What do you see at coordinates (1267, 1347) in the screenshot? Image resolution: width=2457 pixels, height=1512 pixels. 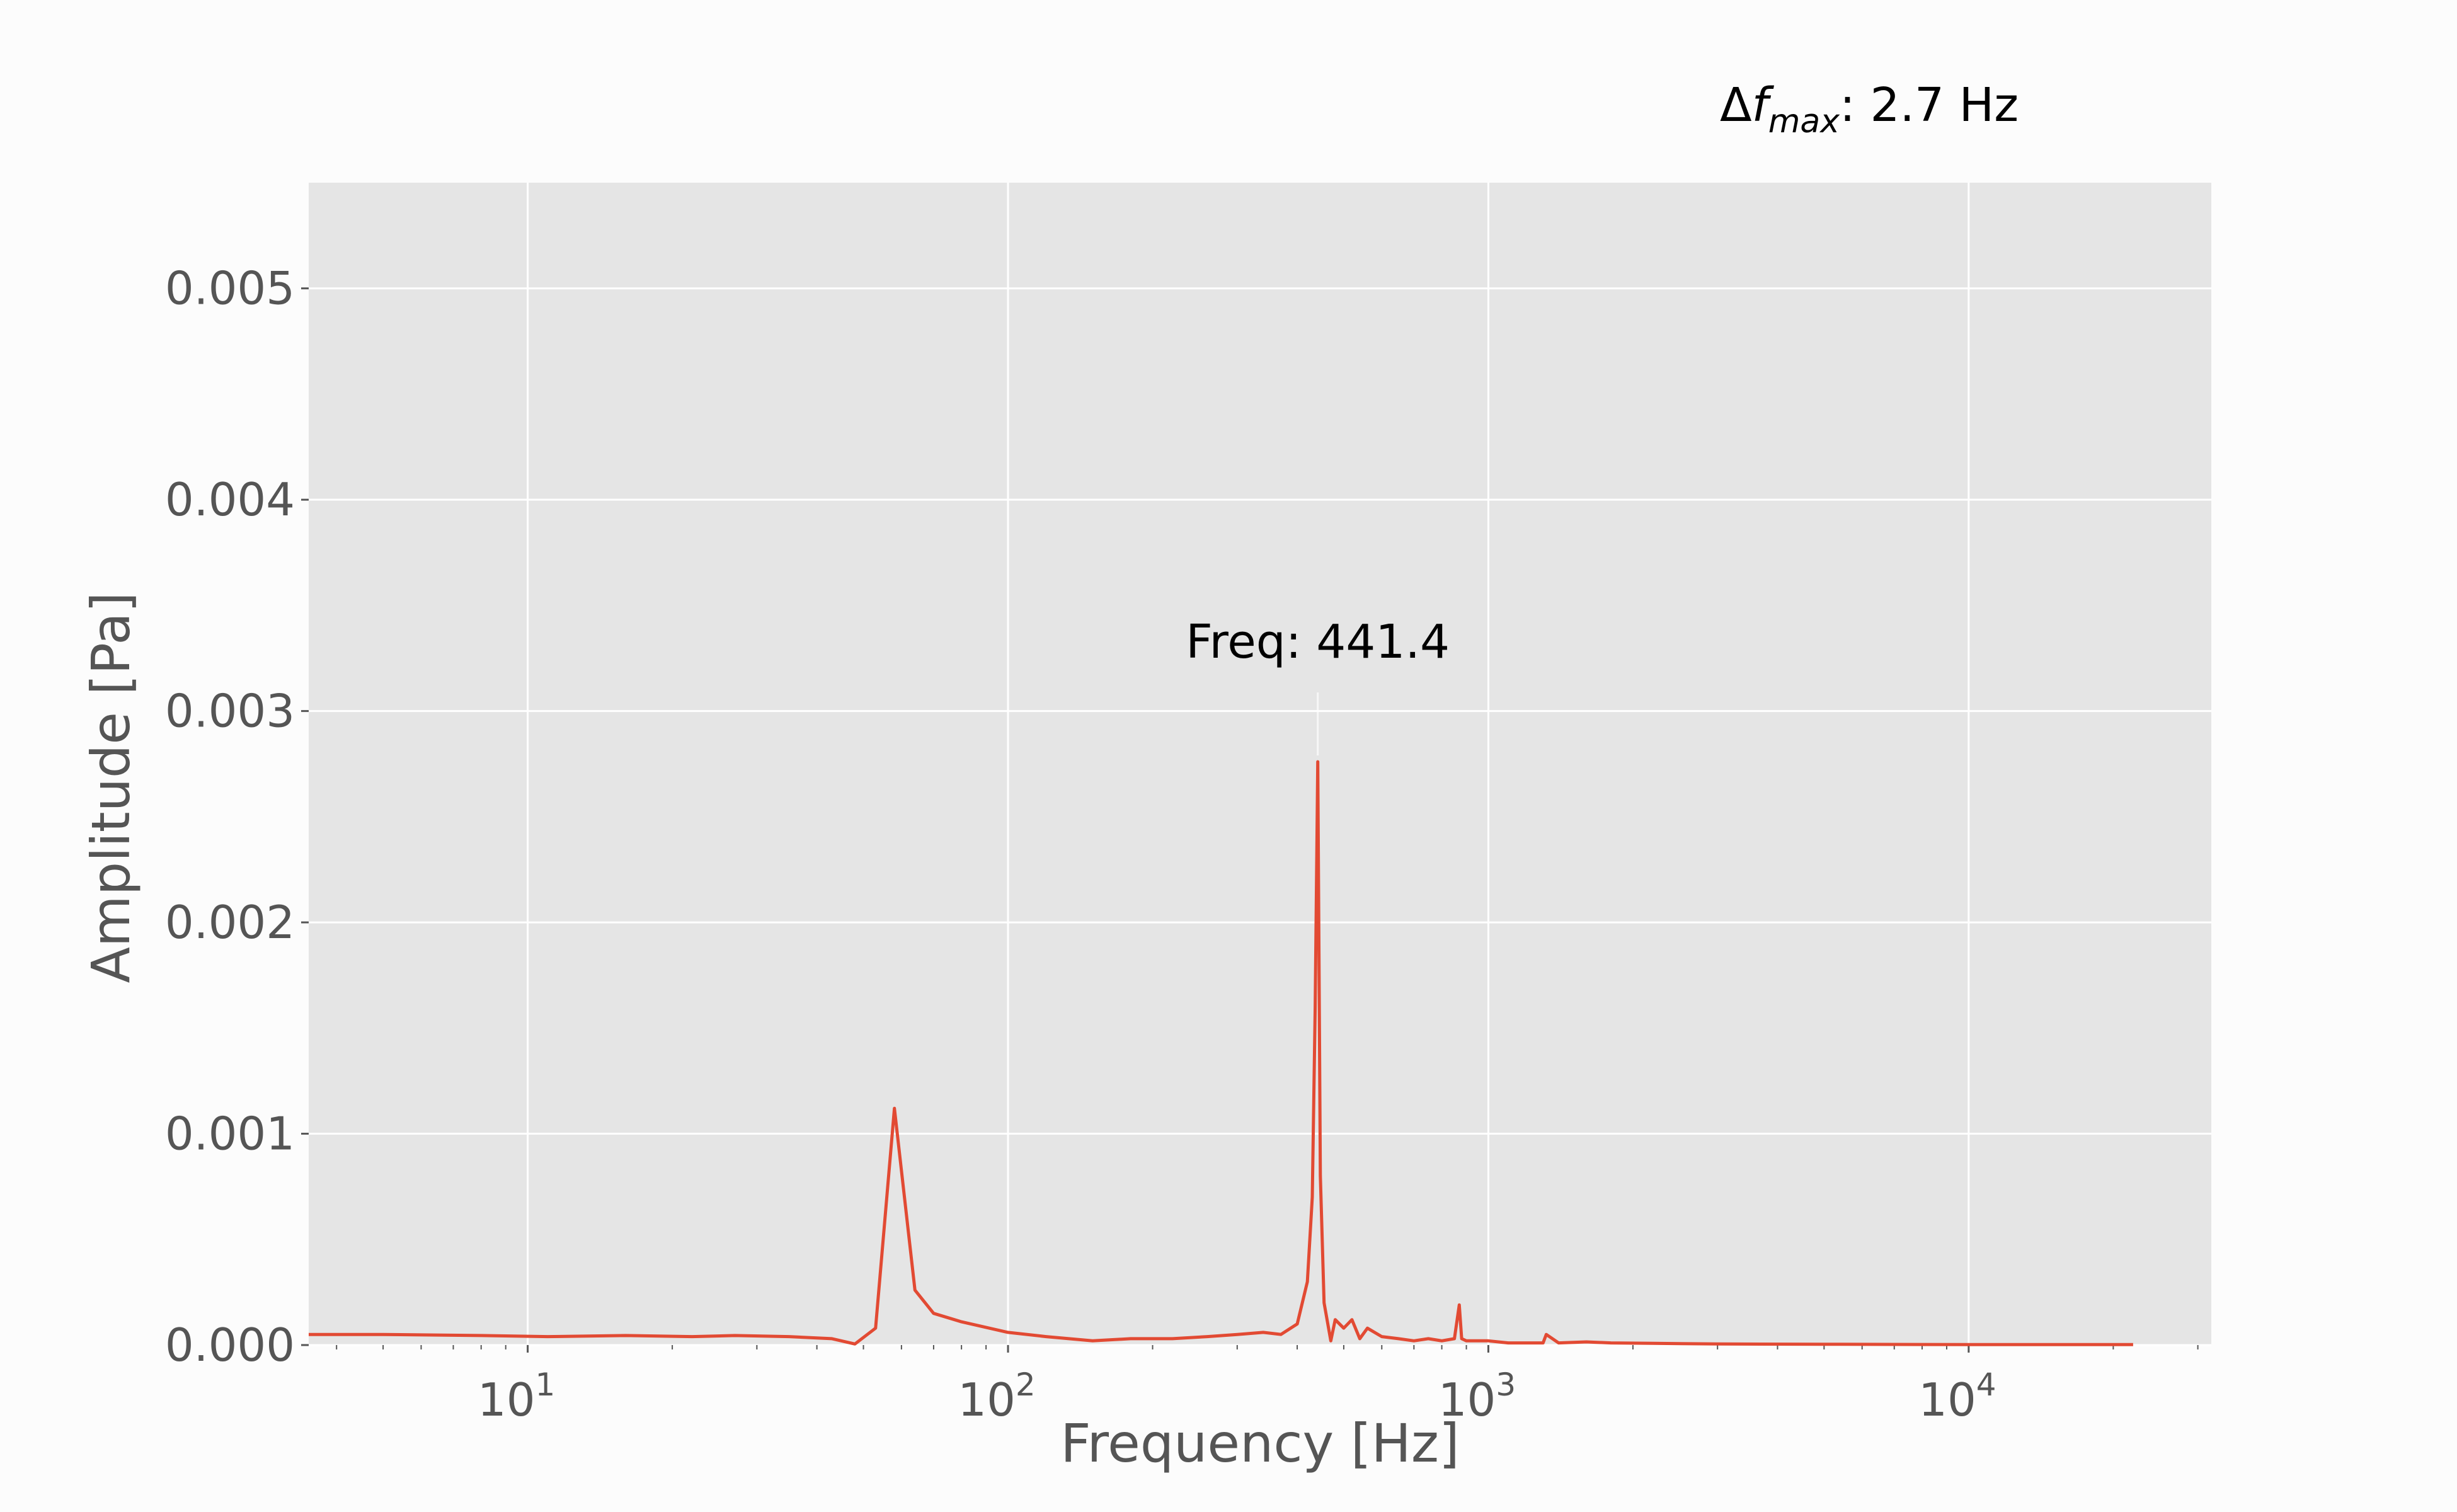 I see `x-minor-ticks` at bounding box center [1267, 1347].